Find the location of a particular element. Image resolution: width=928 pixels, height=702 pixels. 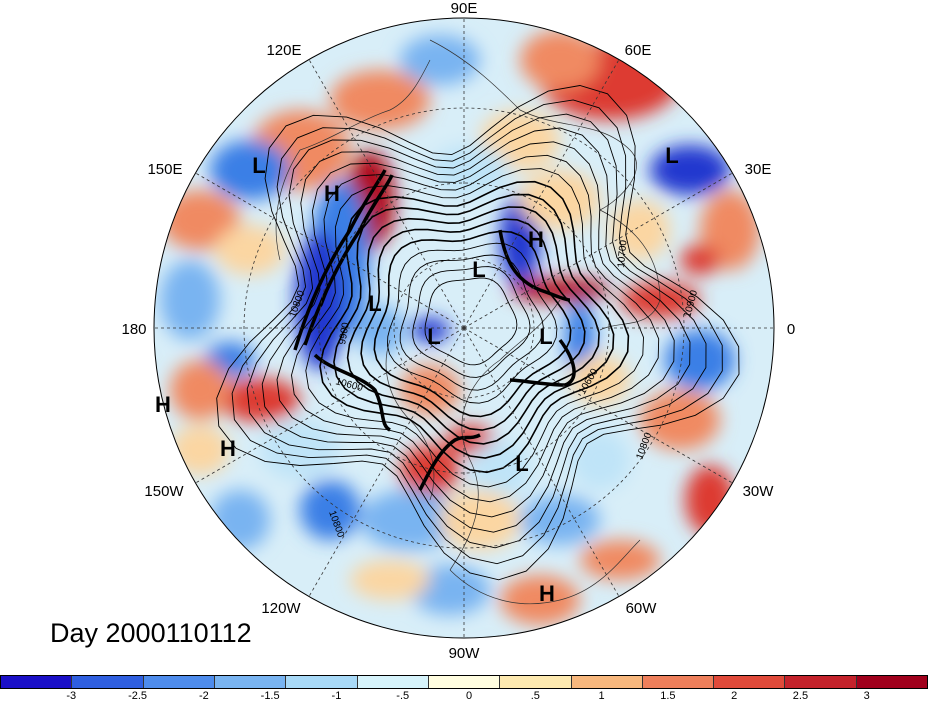

lon-label-60e: 60E is located at coordinates (638, 50).